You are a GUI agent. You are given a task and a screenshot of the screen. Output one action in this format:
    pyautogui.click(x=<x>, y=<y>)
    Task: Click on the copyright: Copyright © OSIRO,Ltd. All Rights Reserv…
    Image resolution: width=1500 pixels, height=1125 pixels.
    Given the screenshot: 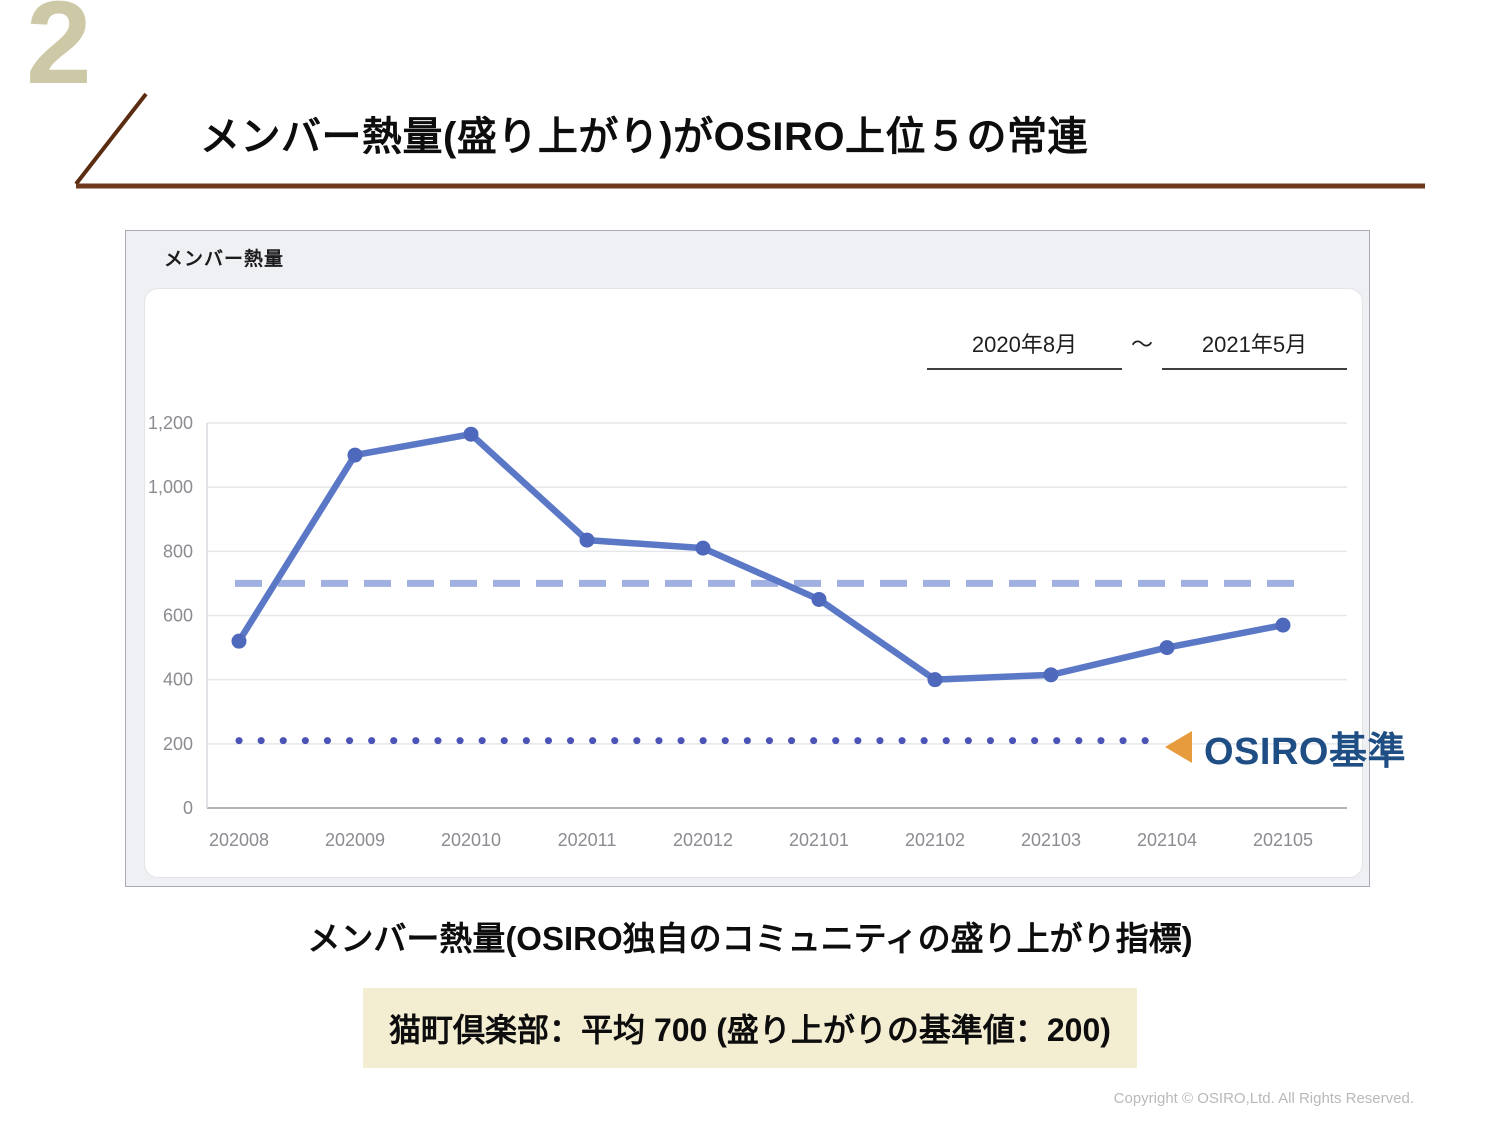 What is the action you would take?
    pyautogui.click(x=1263, y=1098)
    